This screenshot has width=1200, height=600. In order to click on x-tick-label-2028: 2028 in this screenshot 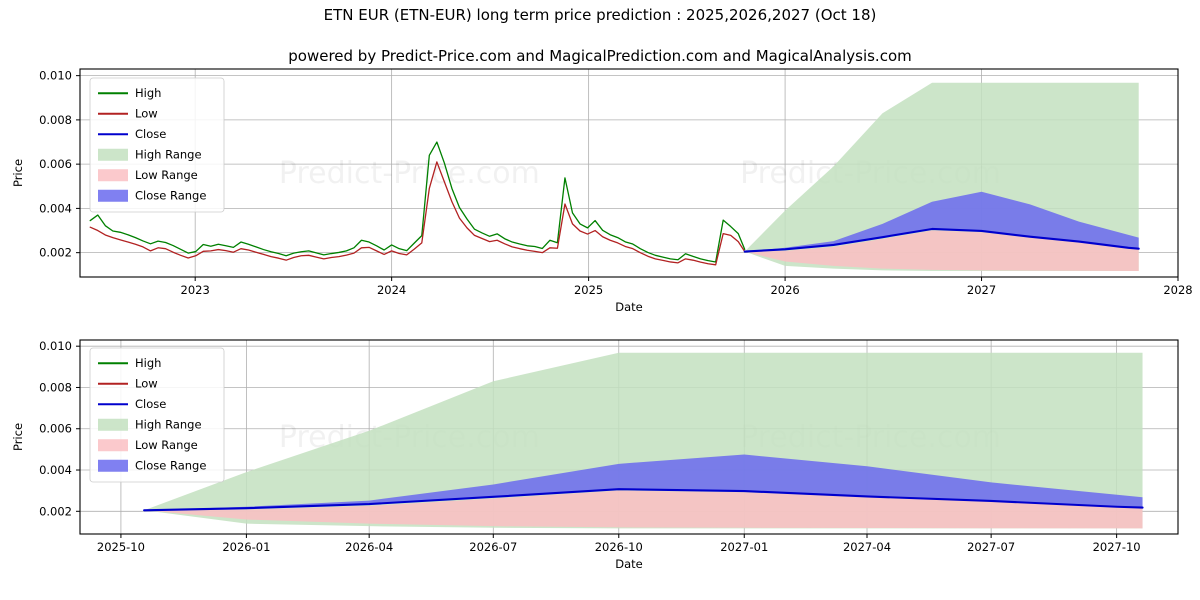, I will do `click(1177, 290)`.